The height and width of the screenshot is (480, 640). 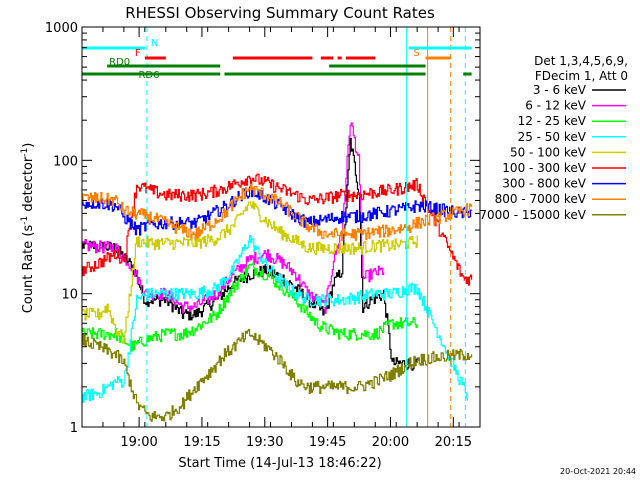 I want to click on legend-label-12-25-kev: 12 - 25 keV, so click(x=552, y=121).